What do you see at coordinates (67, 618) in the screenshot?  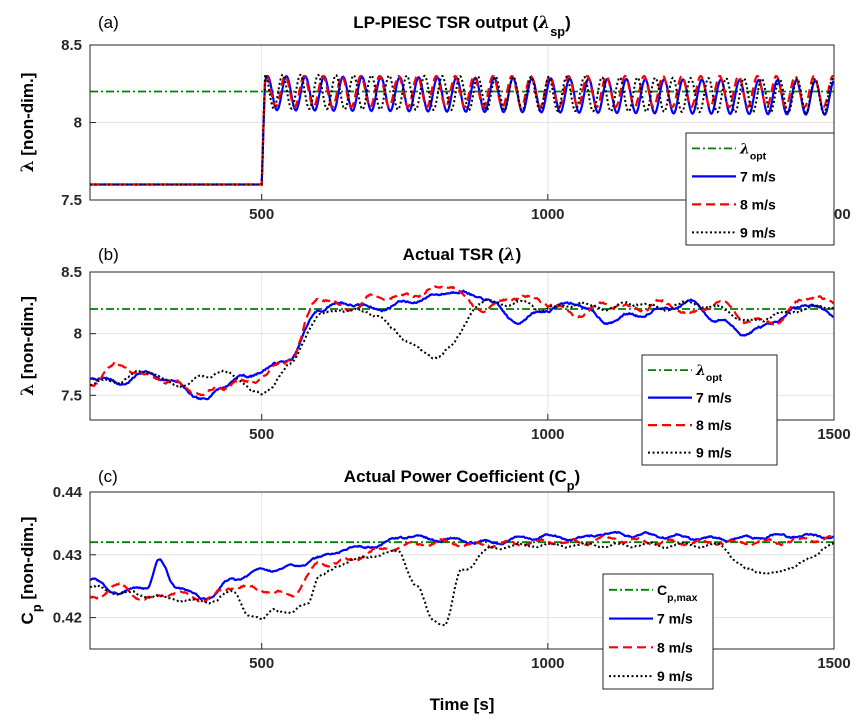 I see `y-tick-label: 0.42` at bounding box center [67, 618].